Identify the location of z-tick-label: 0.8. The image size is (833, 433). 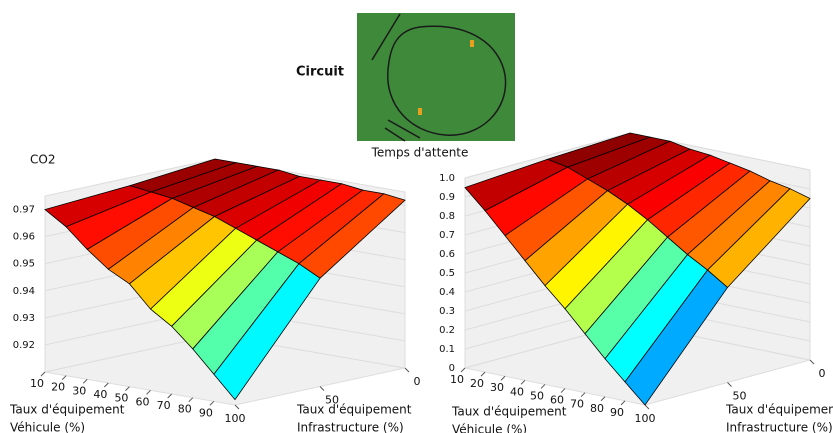
(447, 216).